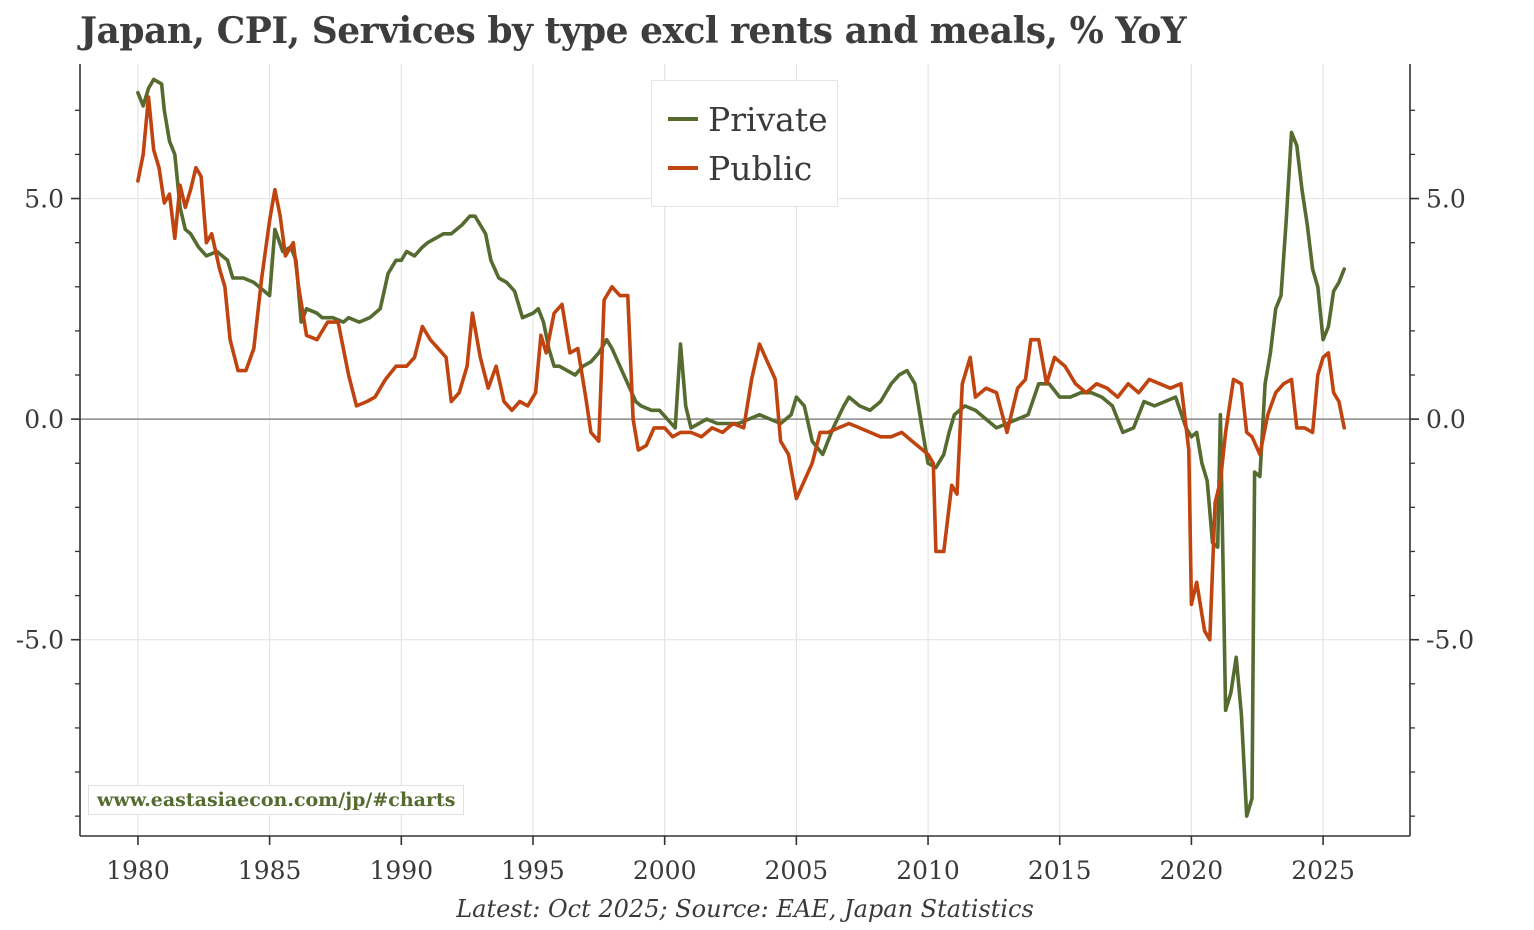  Describe the element at coordinates (1446, 419) in the screenshot. I see `y-right-tick-label-0.0: 0.0` at that location.